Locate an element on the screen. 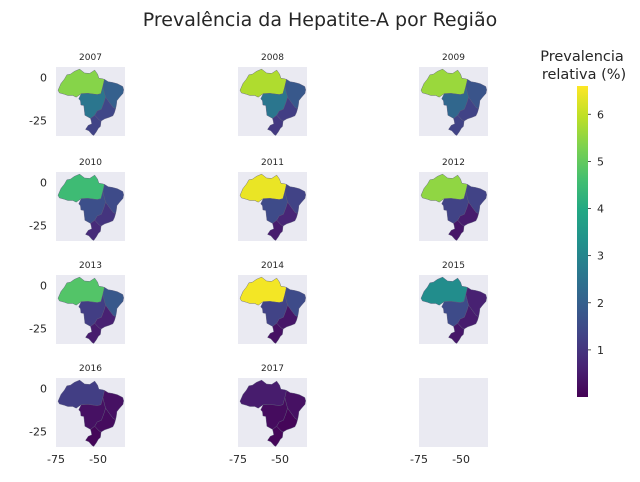 The width and height of the screenshot is (640, 482). colorbar-tick-label: 3 is located at coordinates (600, 256).